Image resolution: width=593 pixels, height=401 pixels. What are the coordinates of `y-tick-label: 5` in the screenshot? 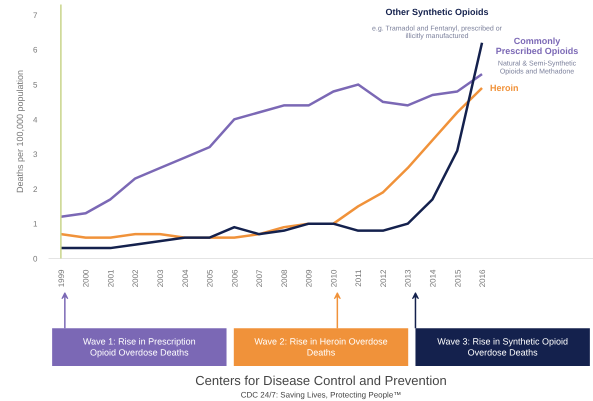 It's located at (35, 85).